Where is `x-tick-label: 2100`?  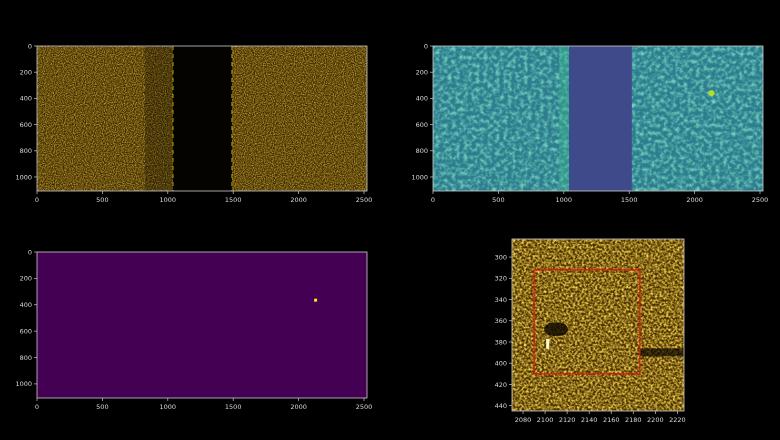 x-tick-label: 2100 is located at coordinates (545, 420).